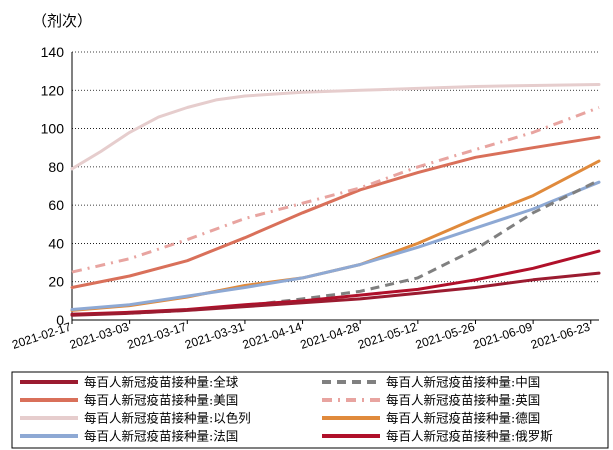  What do you see at coordinates (156, 335) in the screenshot?
I see `x-tick-label: 2021-03-17` at bounding box center [156, 335].